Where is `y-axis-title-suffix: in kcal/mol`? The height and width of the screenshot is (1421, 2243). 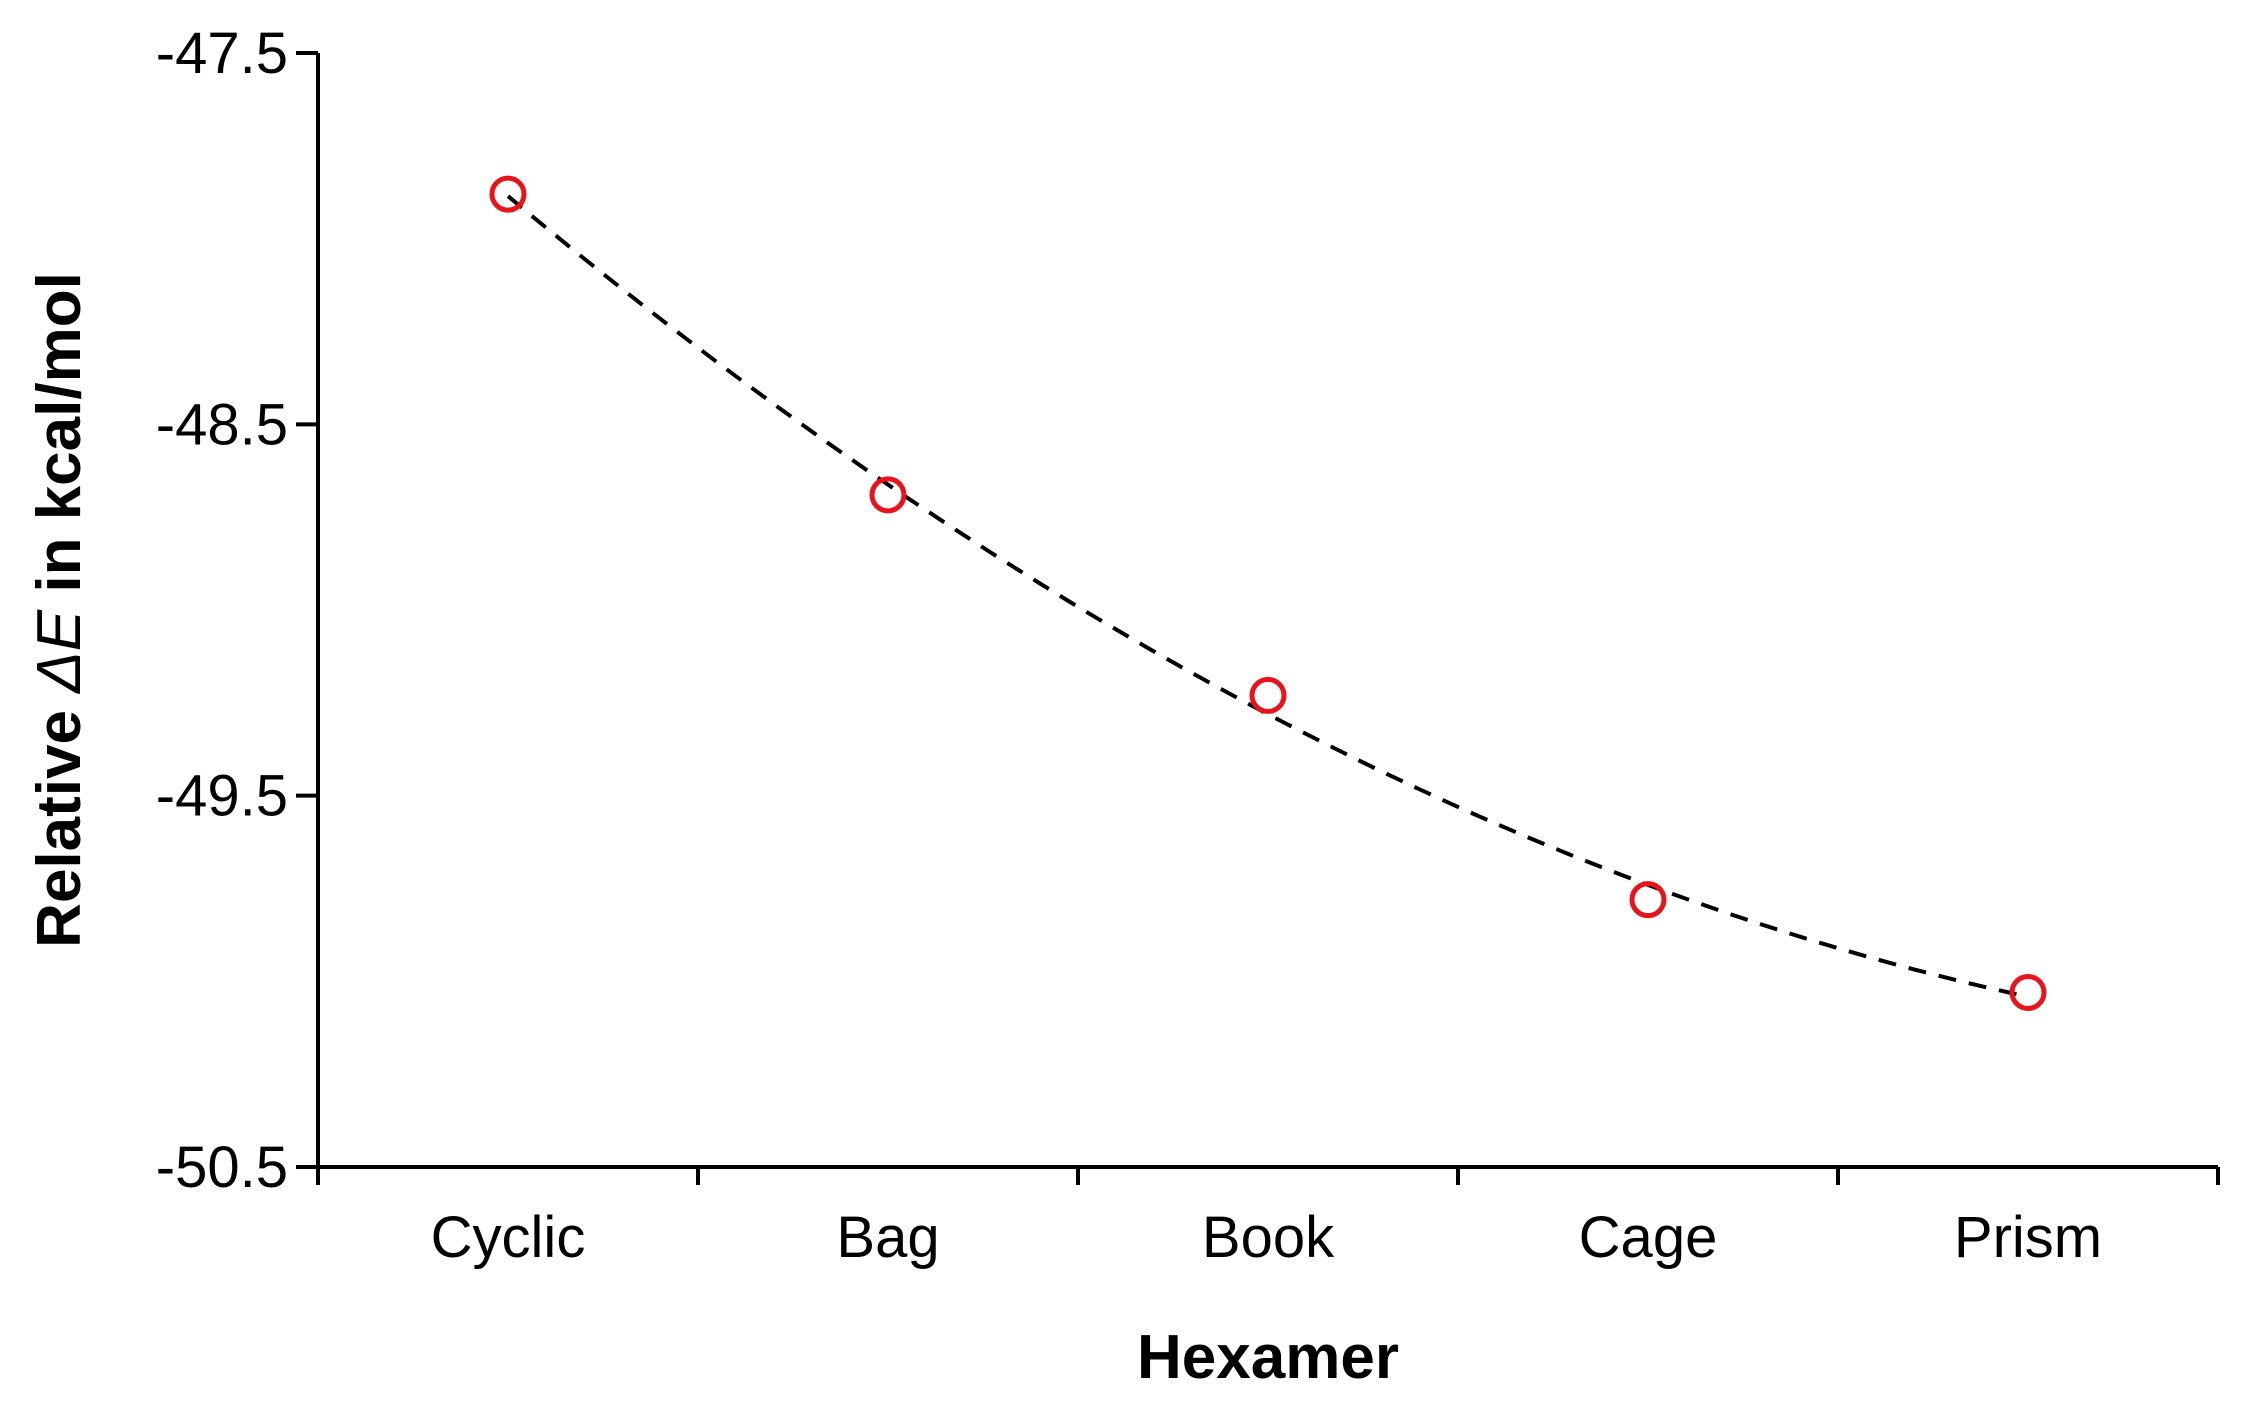
y-axis-title-suffix: in kcal/mol is located at coordinates (59, 441).